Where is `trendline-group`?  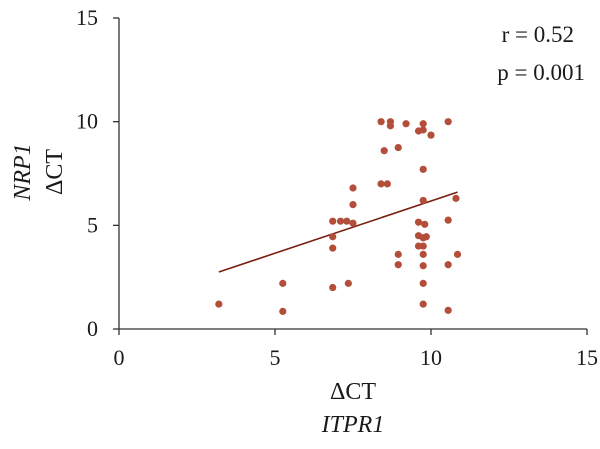
trendline-group is located at coordinates (338, 232).